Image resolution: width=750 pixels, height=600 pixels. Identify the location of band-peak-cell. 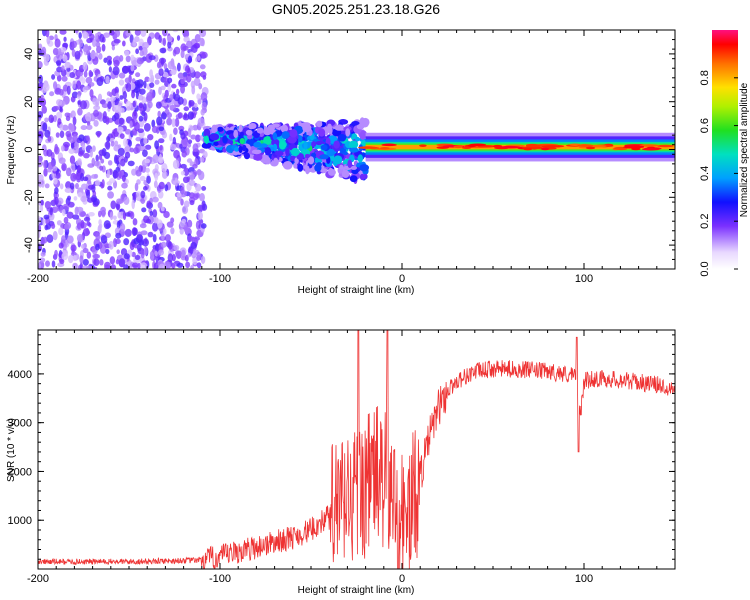
(384, 148).